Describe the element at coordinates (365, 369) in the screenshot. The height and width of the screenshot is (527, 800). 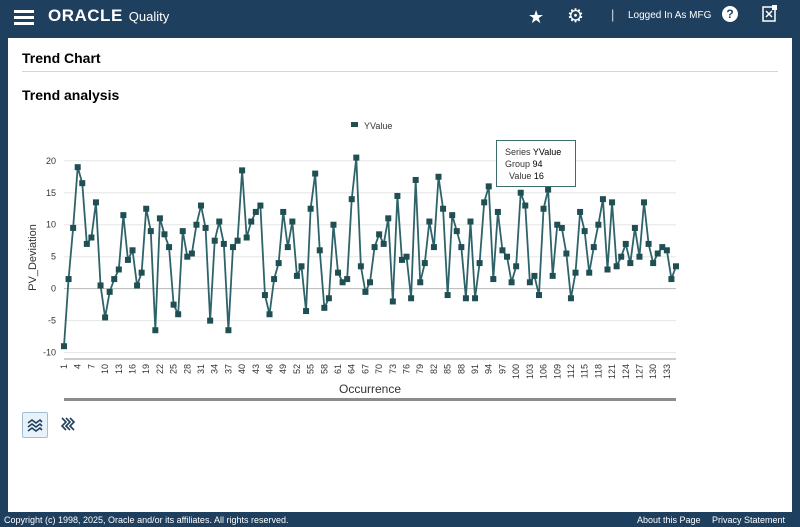
I see `x-tick-label: 67` at that location.